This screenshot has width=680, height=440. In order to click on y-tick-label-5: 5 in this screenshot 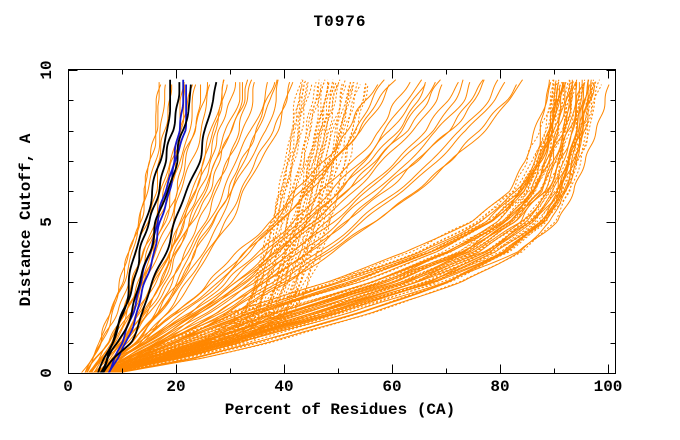, I will do `click(47, 221)`.